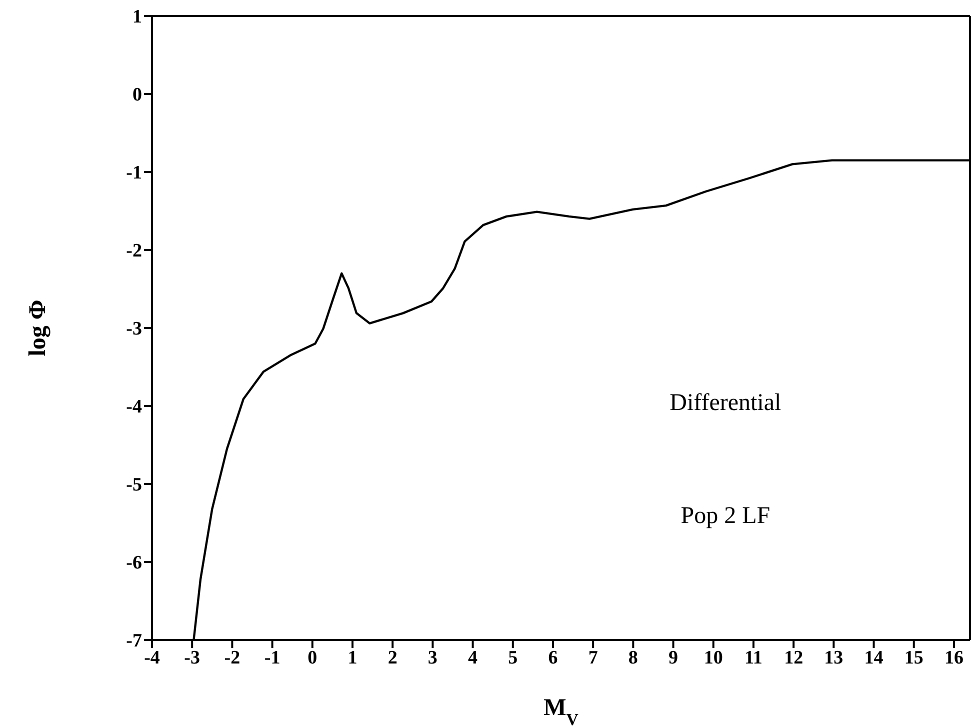 This screenshot has height=727, width=976. I want to click on x-tick-label: -2, so click(232, 657).